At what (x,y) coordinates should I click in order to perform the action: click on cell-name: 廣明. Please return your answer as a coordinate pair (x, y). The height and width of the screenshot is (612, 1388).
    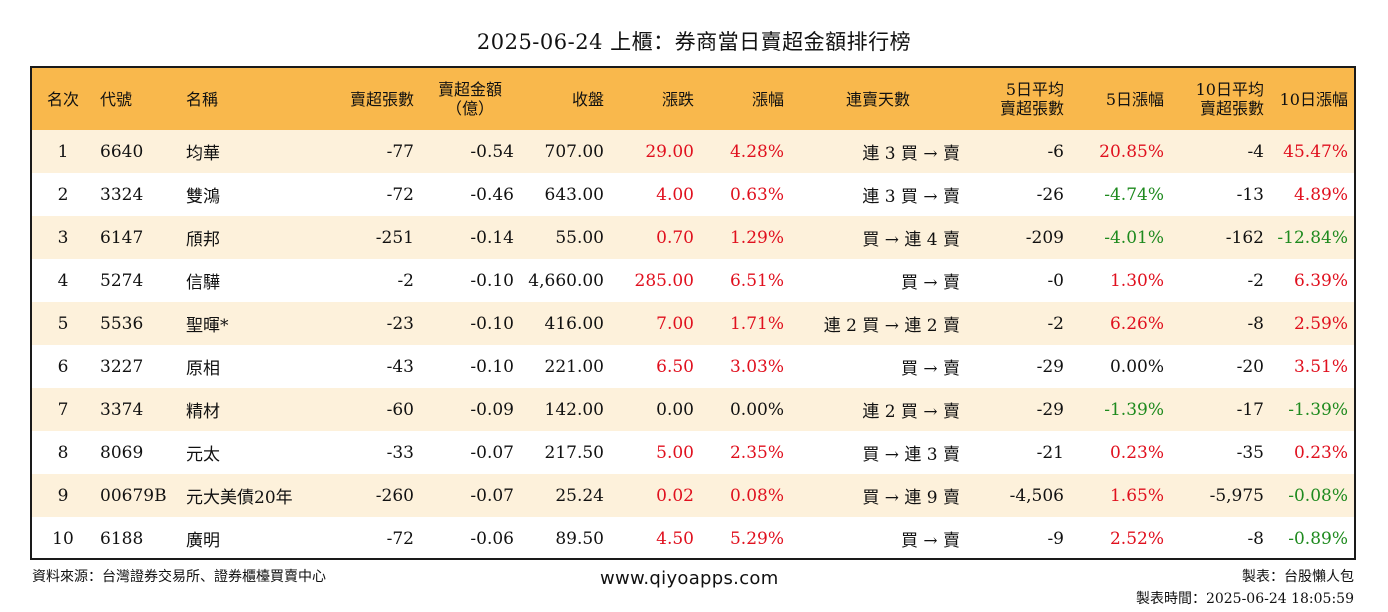
    Looking at the image, I should click on (203, 541).